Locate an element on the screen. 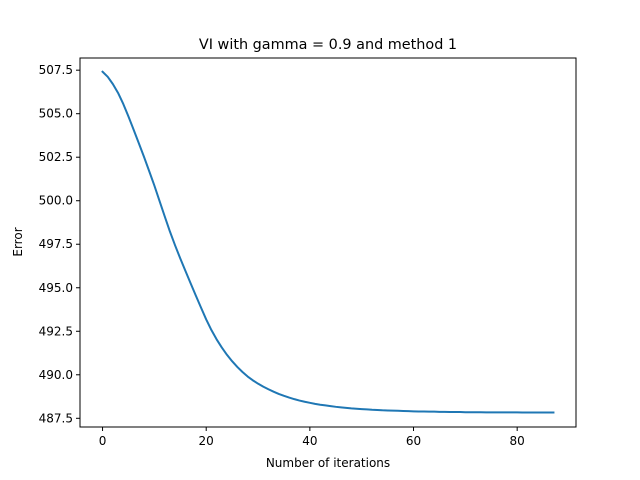 This screenshot has height=480, width=640. y-tick-label: 505.0 is located at coordinates (56, 114).